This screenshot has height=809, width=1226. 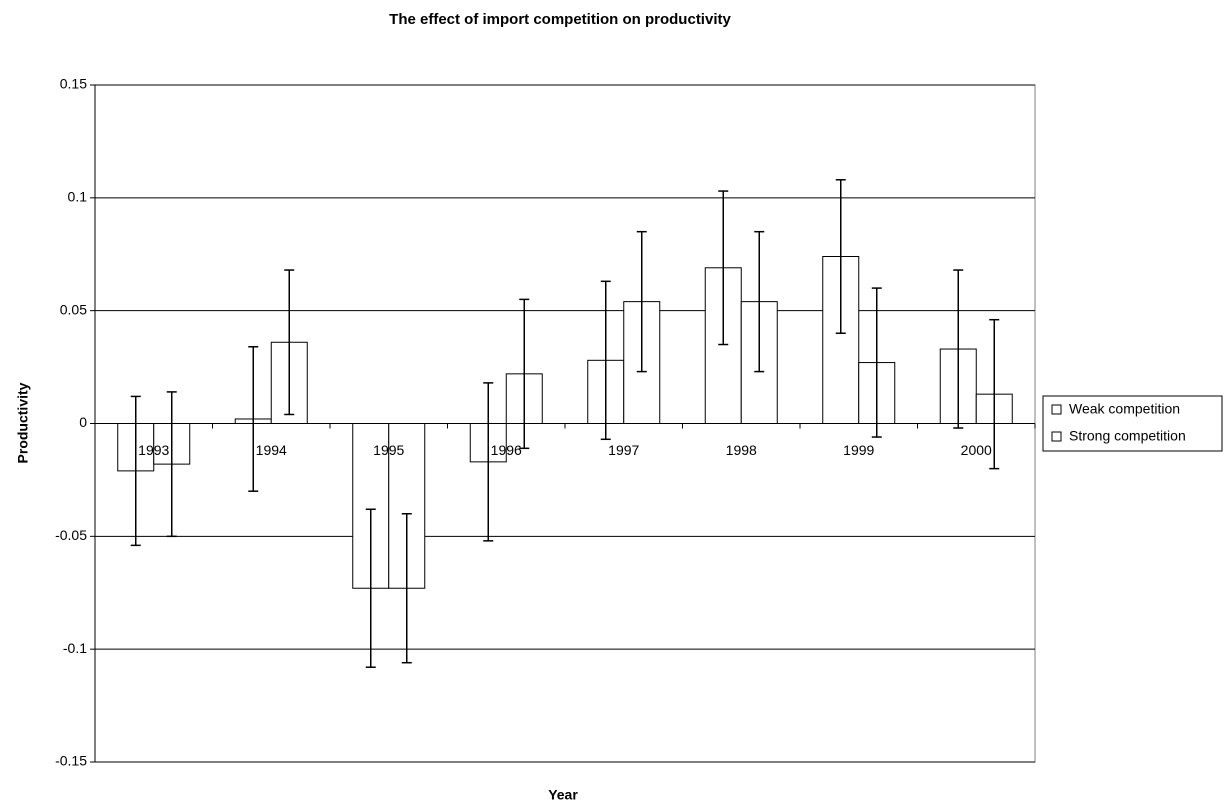 I want to click on y-tick-label: -0.15, so click(x=71, y=761).